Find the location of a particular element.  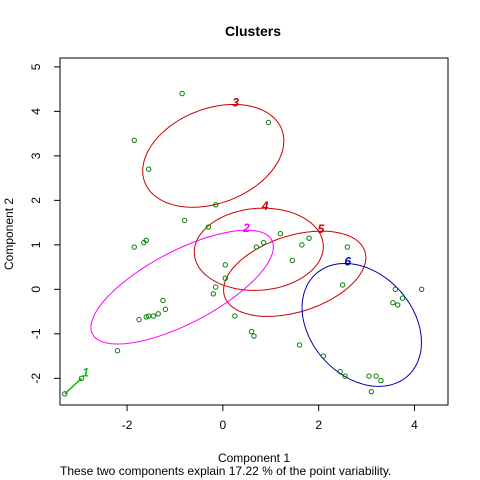

x-tick-label: -2 is located at coordinates (127, 425).